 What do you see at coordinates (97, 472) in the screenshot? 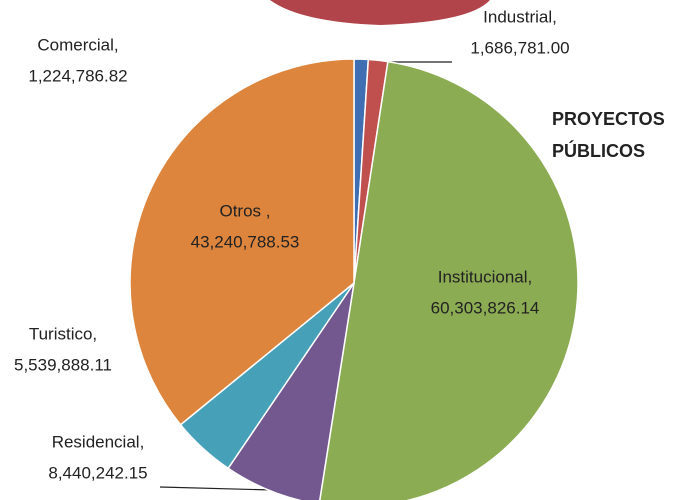
I see `data-label: 8,440,242.15` at bounding box center [97, 472].